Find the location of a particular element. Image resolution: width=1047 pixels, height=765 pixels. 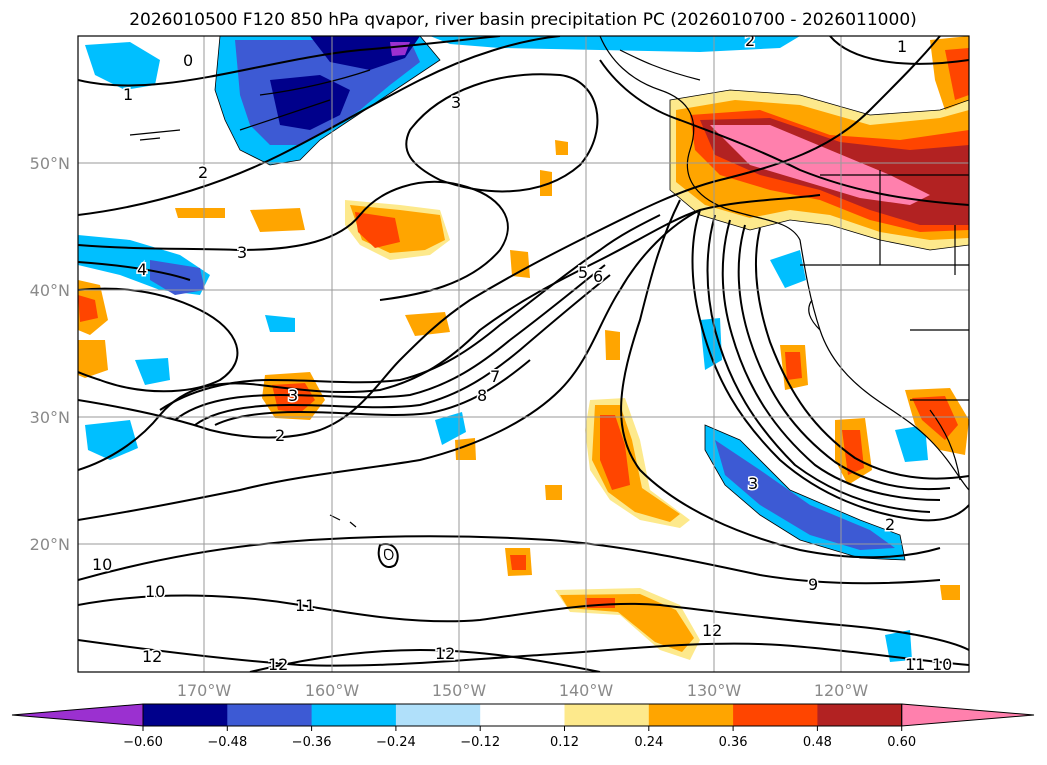

lat-label: 20°N is located at coordinates (50, 544).